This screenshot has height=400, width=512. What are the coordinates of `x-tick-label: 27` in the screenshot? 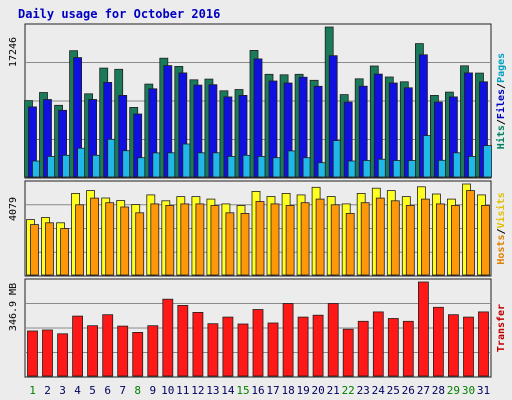 It's located at (423, 390).